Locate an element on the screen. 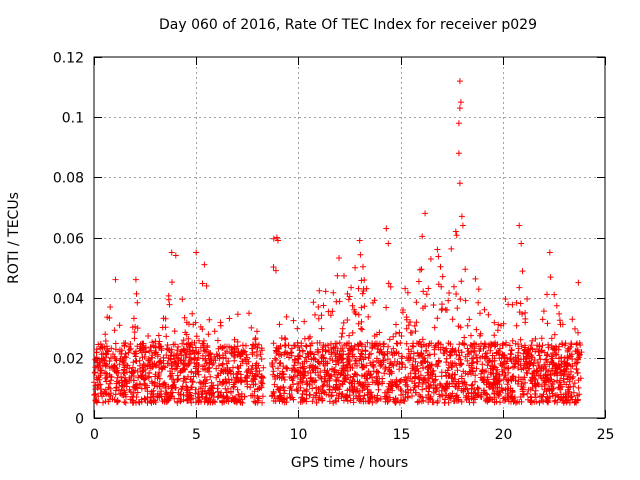  x-axis-label: GPS time / hours is located at coordinates (349, 463).